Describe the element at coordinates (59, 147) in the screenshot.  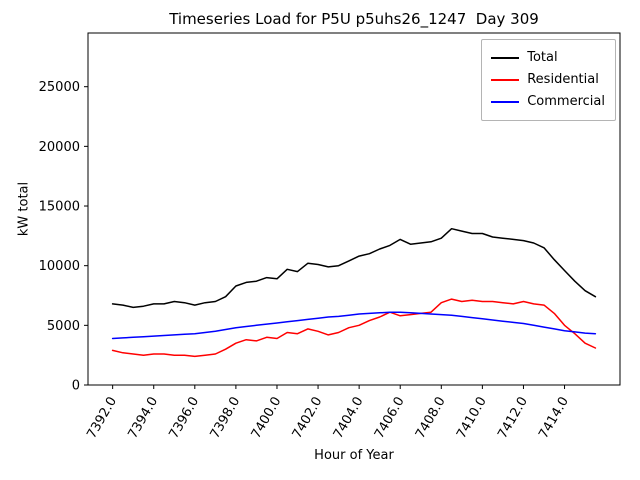
I see `svg-text: 20000` at that location.